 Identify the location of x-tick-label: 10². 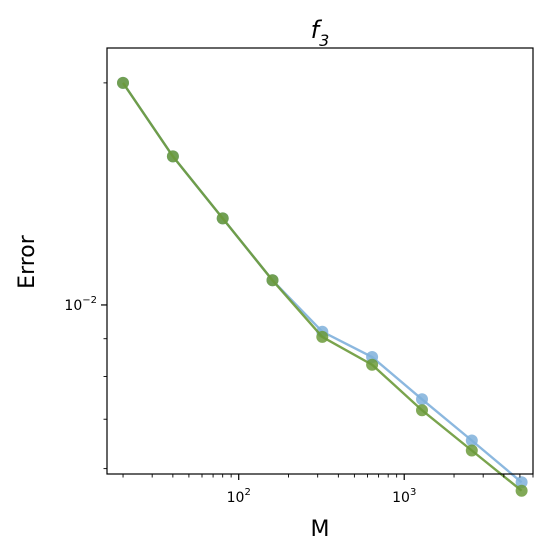
(239, 496).